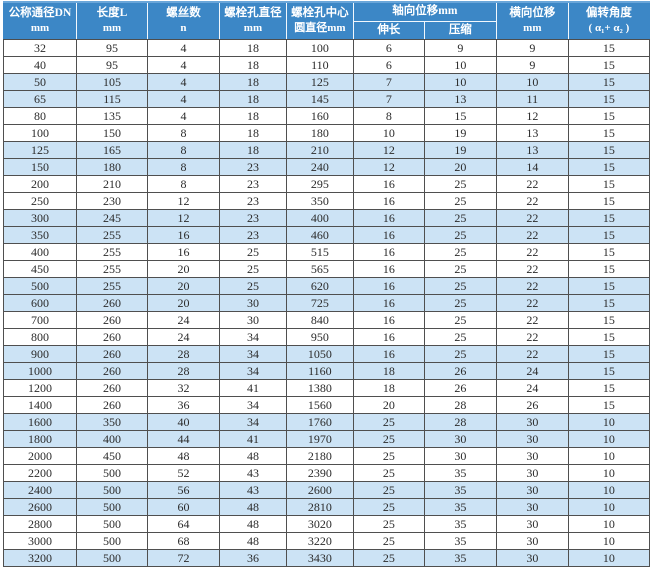  Describe the element at coordinates (319, 541) in the screenshot. I see `table-cell: 3220` at that location.